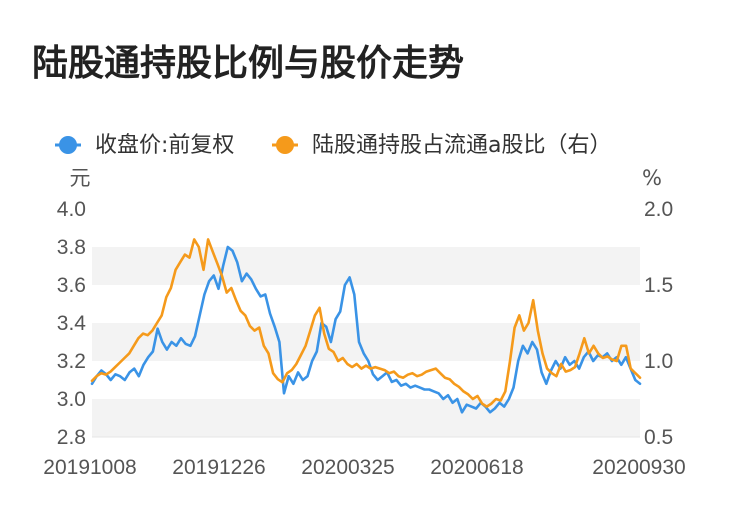 This screenshot has width=750, height=530. I want to click on right-axis-unit: %, so click(652, 178).